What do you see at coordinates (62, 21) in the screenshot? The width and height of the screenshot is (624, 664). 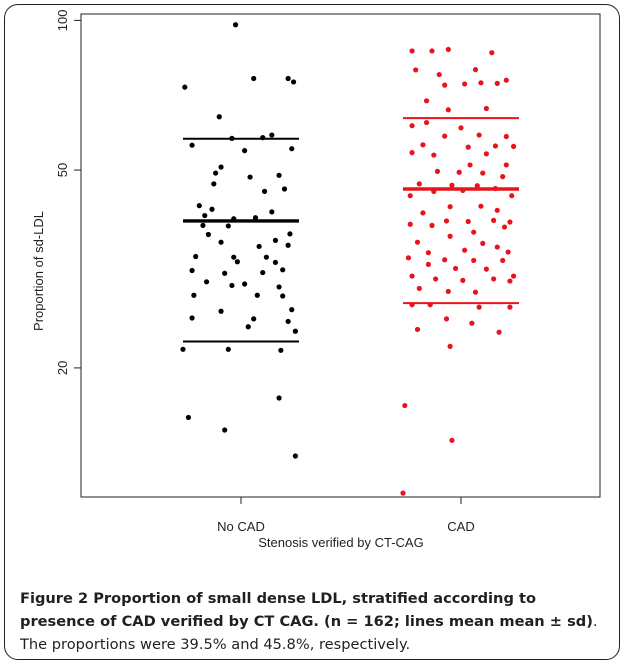 I see `y-tick-label: 100` at bounding box center [62, 21].